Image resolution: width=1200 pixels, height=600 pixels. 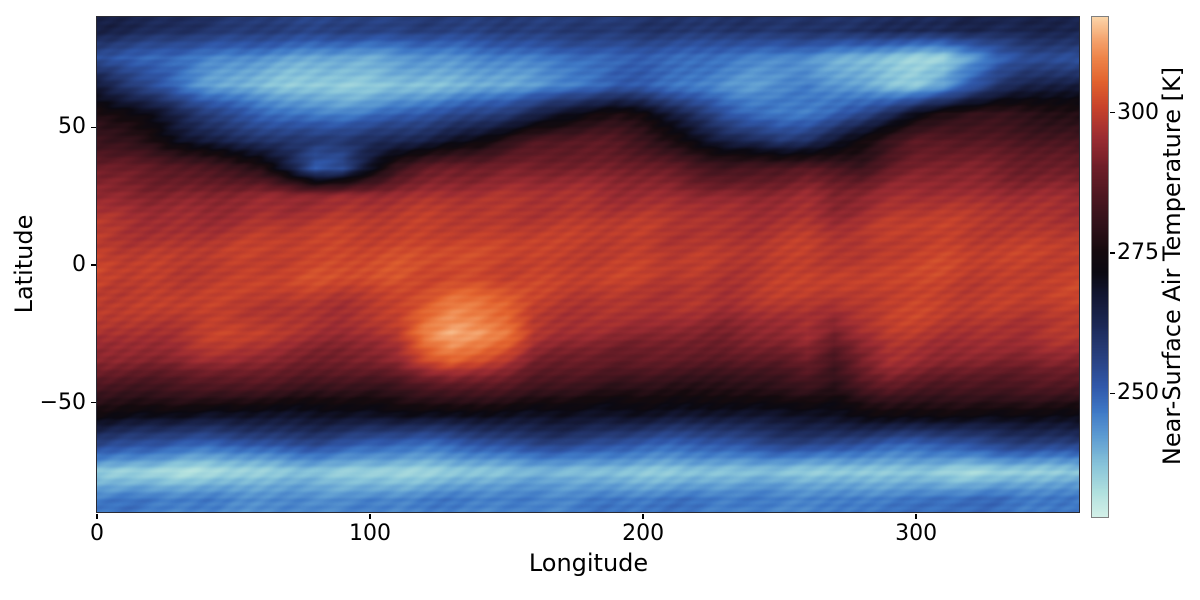 What do you see at coordinates (72, 127) in the screenshot?
I see `y-tick-label: 50` at bounding box center [72, 127].